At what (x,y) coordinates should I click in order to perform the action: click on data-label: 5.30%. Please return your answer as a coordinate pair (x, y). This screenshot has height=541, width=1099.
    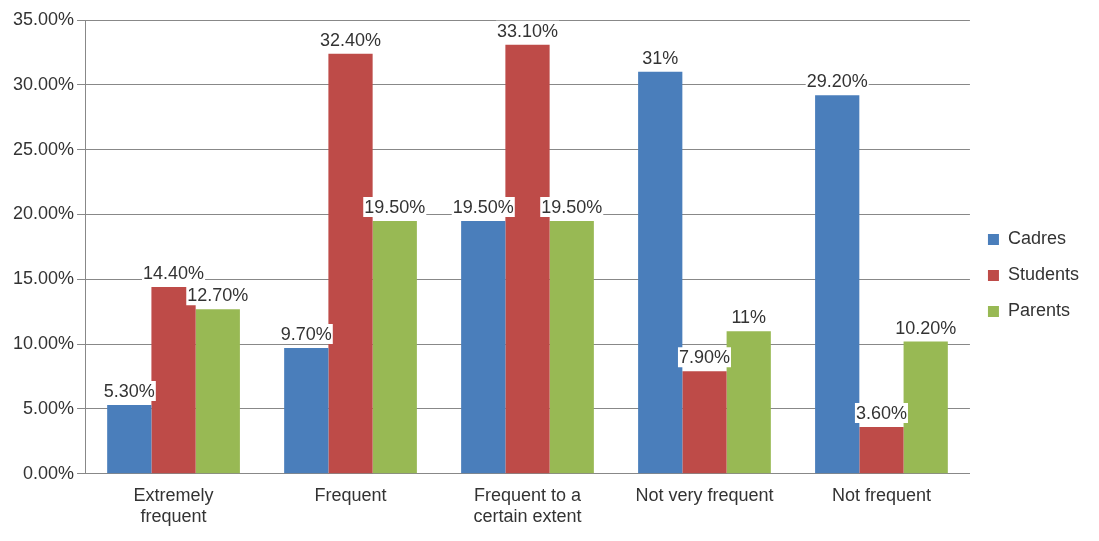
    Looking at the image, I should click on (129, 391).